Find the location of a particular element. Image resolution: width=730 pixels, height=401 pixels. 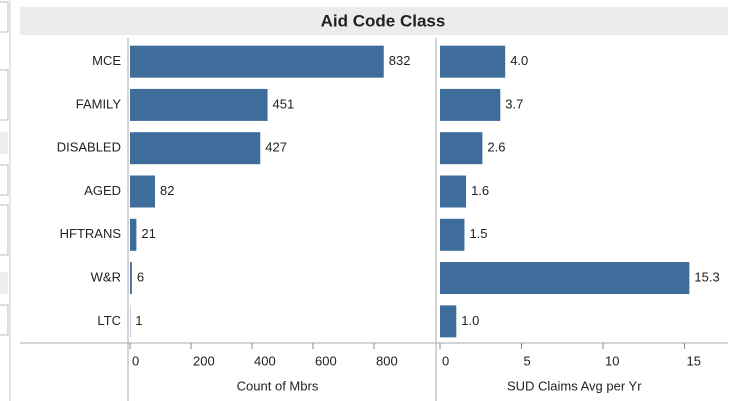

value-label: 2.6 is located at coordinates (496, 147).